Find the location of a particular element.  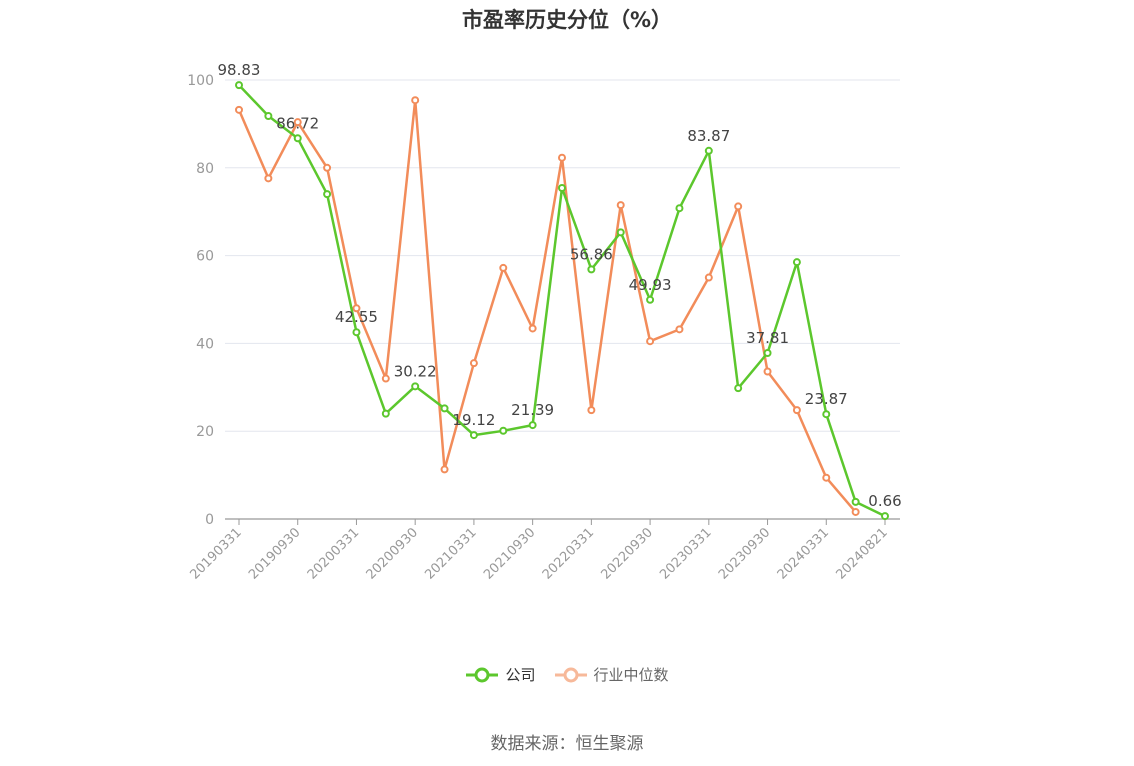

data-label: 23.87 is located at coordinates (826, 399).